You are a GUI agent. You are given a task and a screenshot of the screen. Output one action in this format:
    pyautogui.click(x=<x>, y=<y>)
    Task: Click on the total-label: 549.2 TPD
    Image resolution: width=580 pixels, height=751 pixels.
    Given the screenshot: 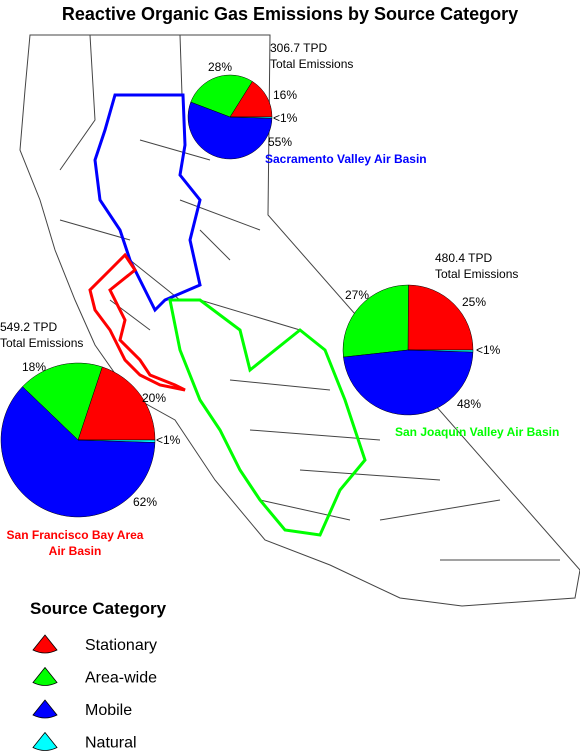 What is the action you would take?
    pyautogui.click(x=28, y=327)
    